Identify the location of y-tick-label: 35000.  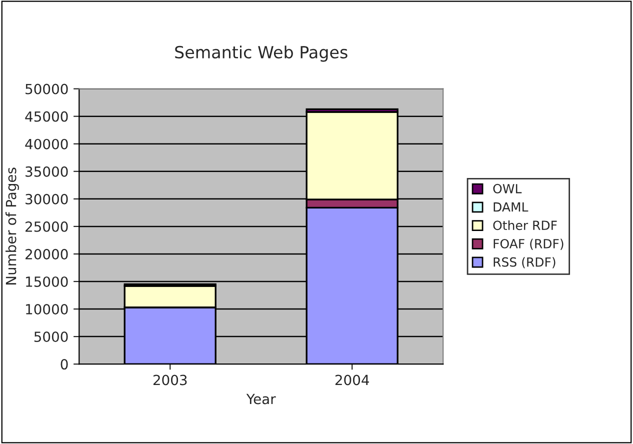
(47, 171).